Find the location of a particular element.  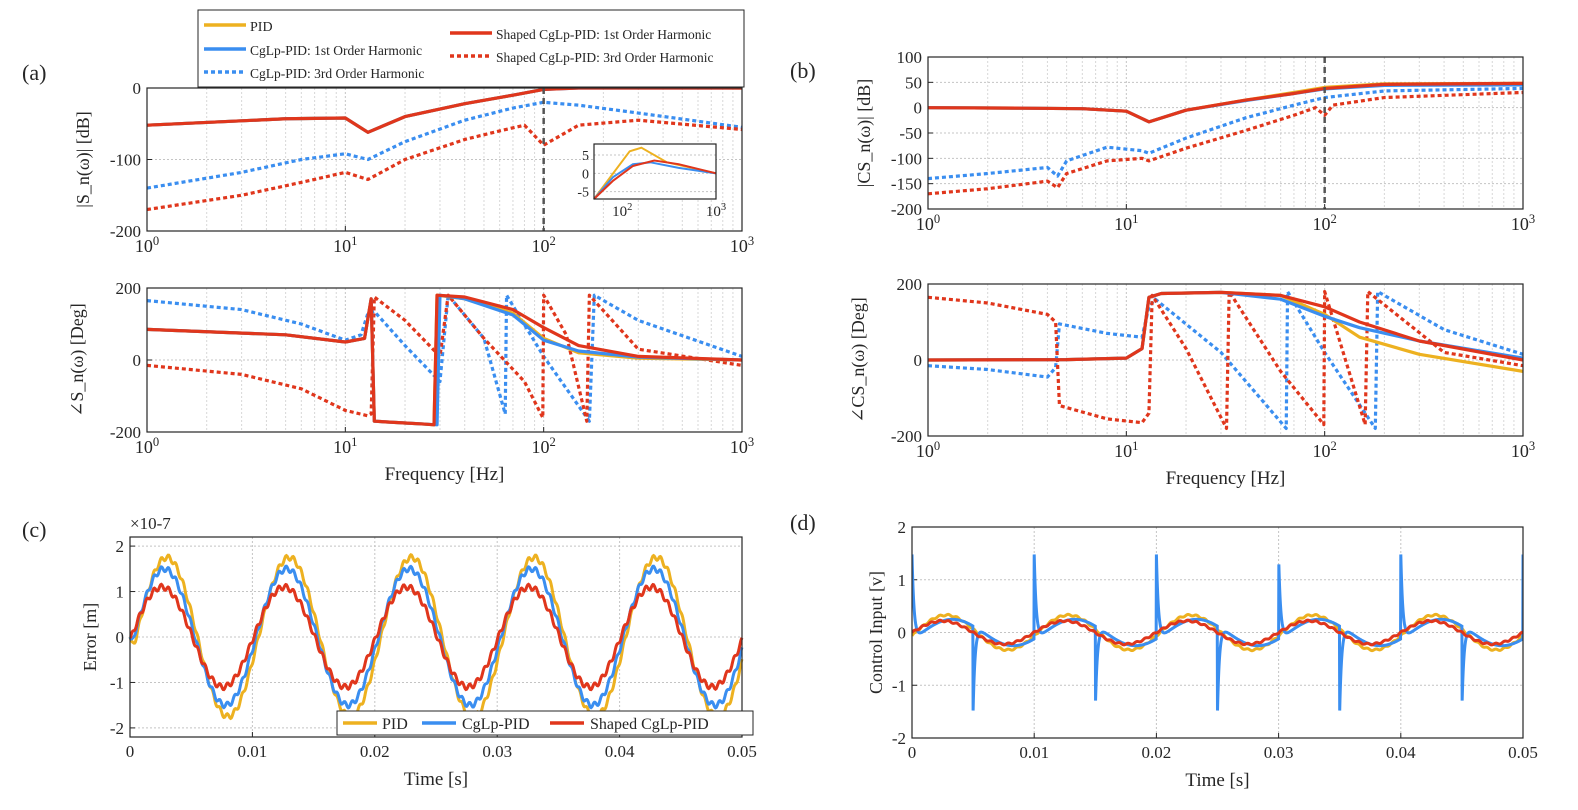

y-axis-label: |S_n(ω)| [dB] is located at coordinates (83, 159).